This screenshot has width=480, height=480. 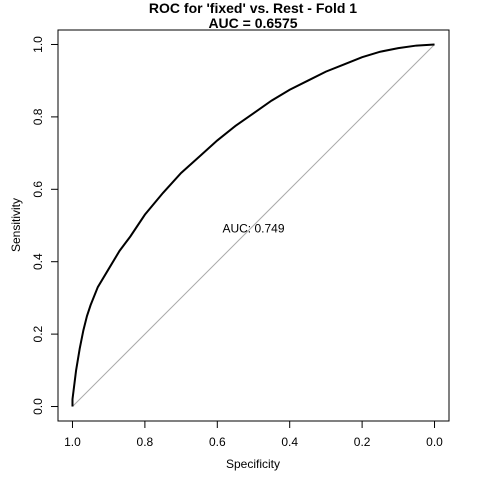 I want to click on x-axis-label: Specificity, so click(x=253, y=464).